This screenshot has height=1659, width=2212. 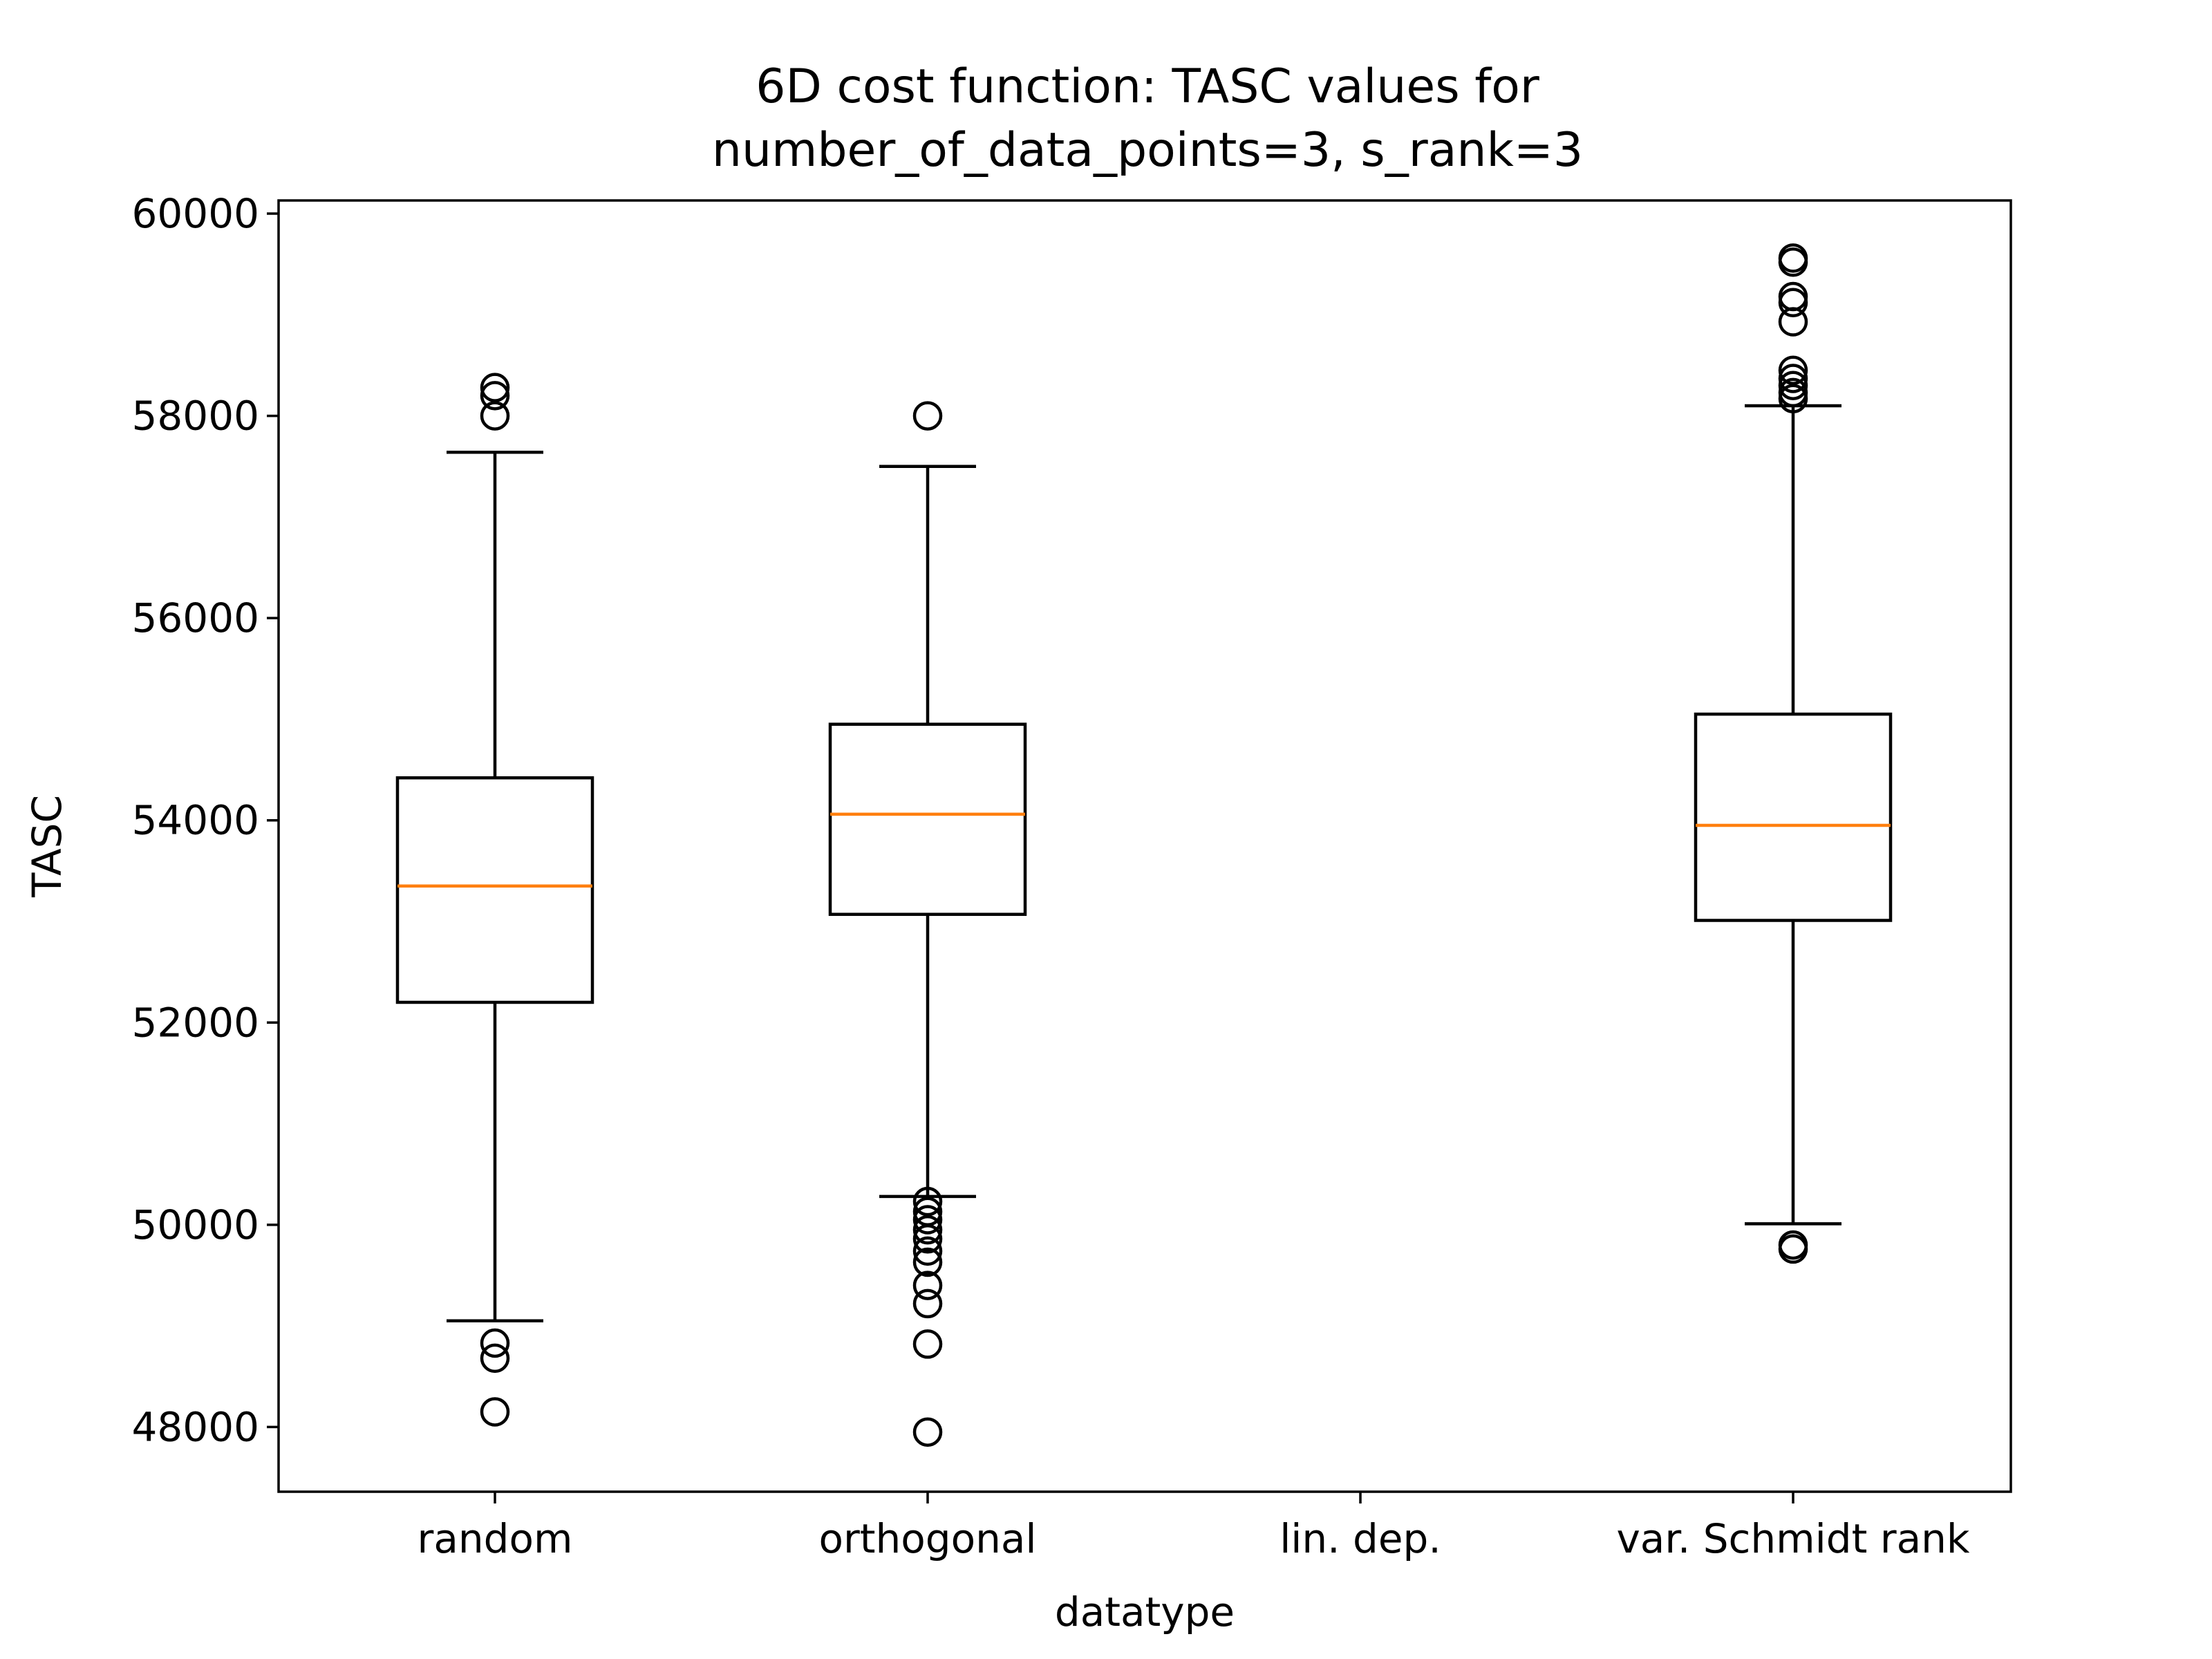 What do you see at coordinates (927, 1539) in the screenshot?
I see `x-tick-label: orthogonal` at bounding box center [927, 1539].